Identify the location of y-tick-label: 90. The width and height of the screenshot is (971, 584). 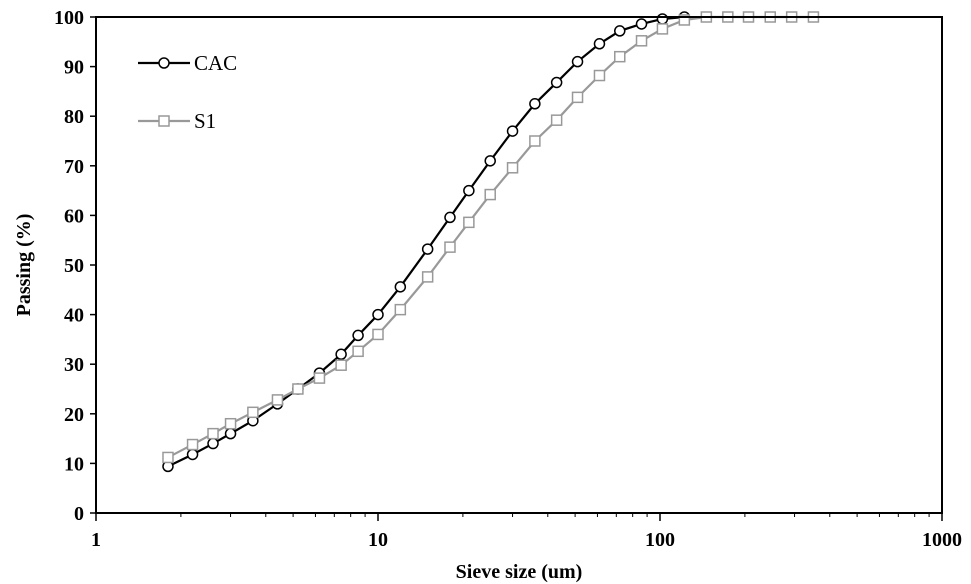
(74, 68).